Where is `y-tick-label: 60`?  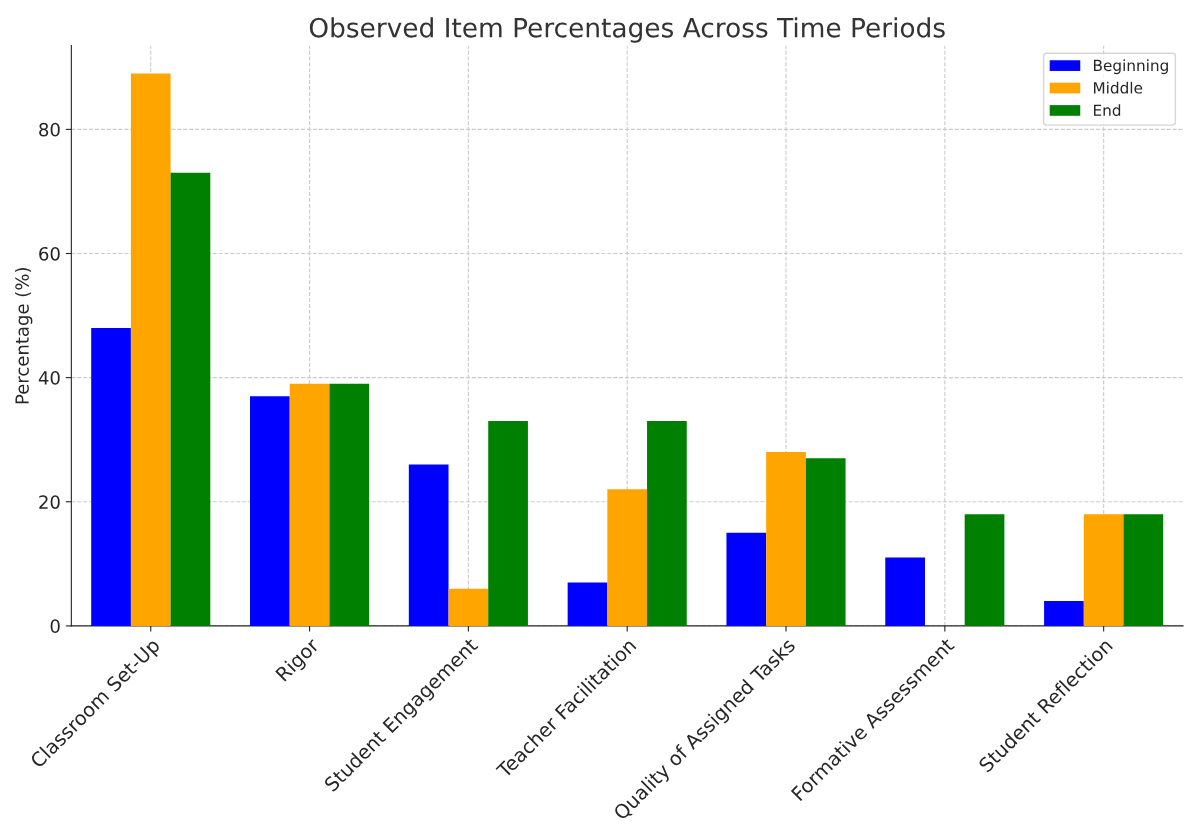
y-tick-label: 60 is located at coordinates (49, 253).